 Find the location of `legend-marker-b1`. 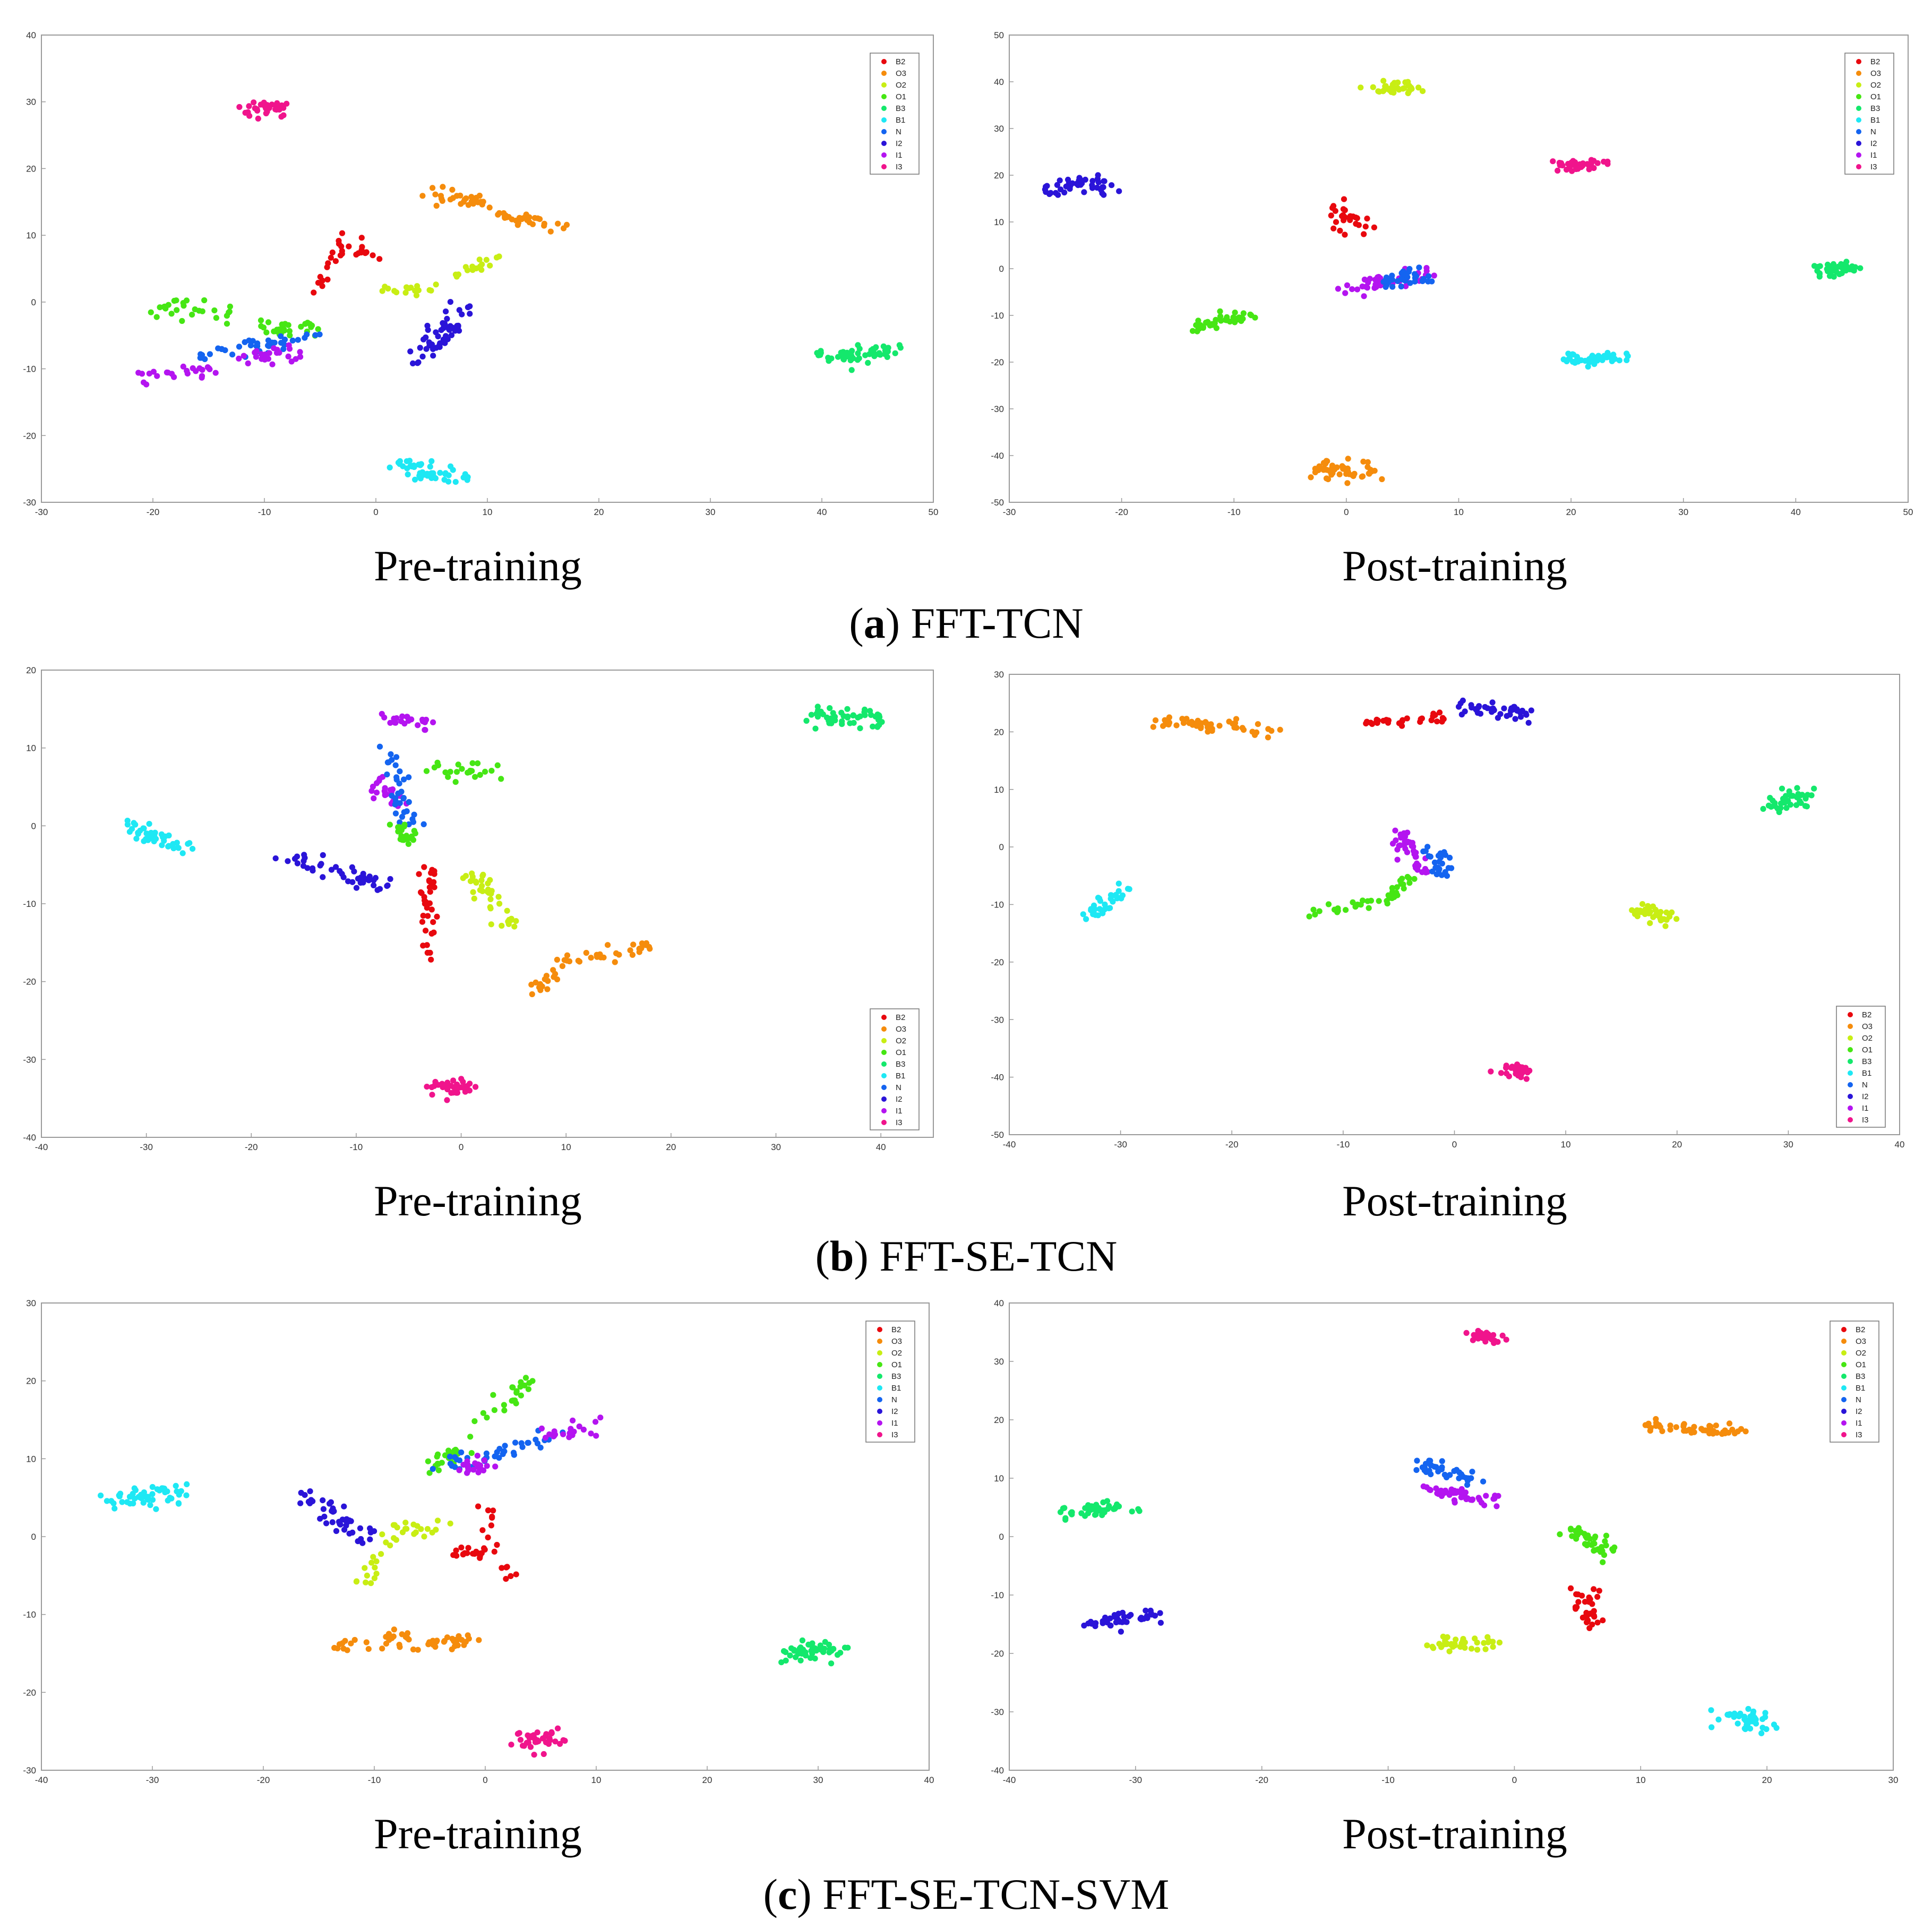

legend-marker-b1 is located at coordinates (1851, 1073).